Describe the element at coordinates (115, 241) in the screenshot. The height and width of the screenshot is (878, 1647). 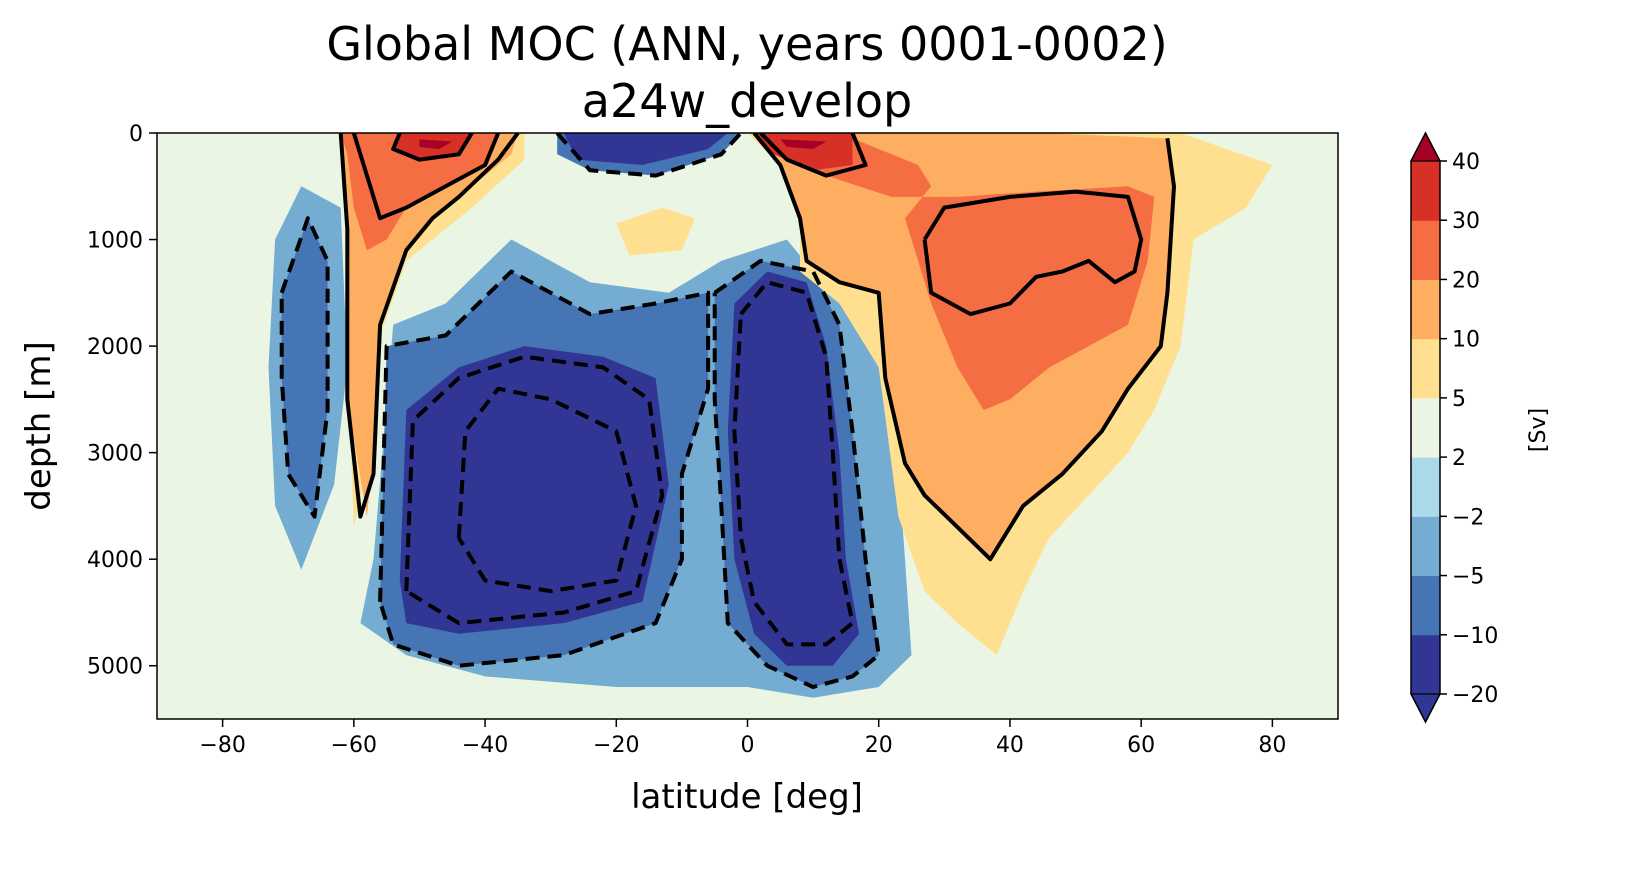
I see `y-tick-label: 1000` at that location.